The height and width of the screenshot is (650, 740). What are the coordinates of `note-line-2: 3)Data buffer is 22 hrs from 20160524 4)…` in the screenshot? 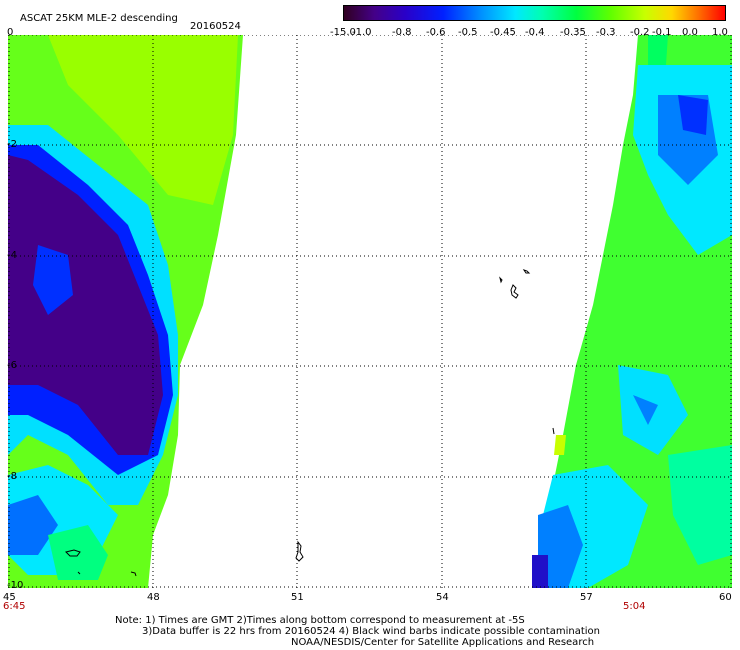 It's located at (371, 631).